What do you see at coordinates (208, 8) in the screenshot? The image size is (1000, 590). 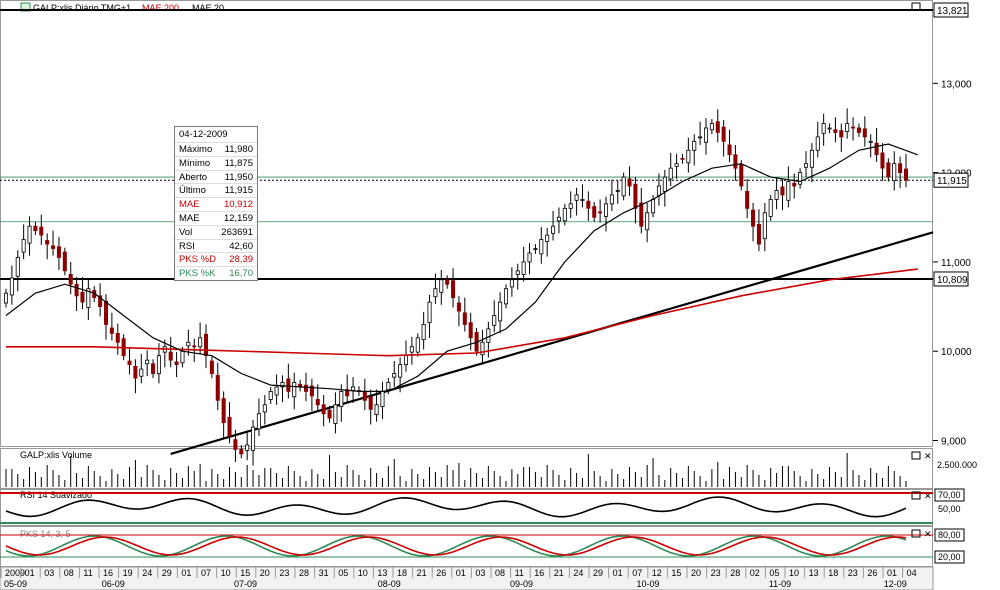 I see `indicator-mae20-label: MAE 20` at bounding box center [208, 8].